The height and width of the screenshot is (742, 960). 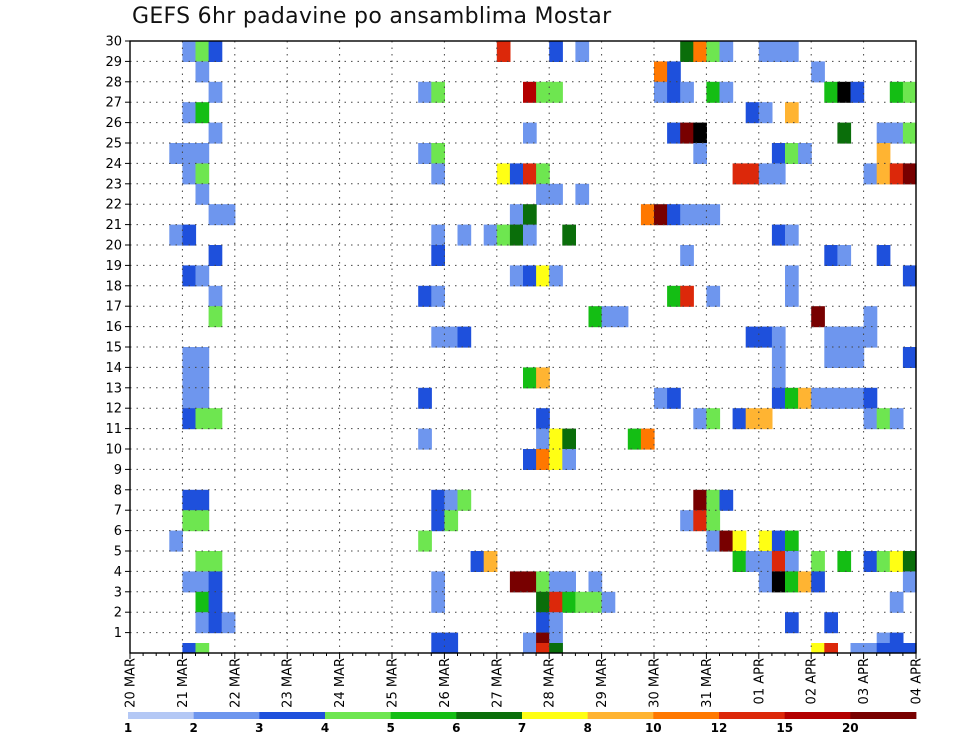 I want to click on colorbar-label: 20, so click(x=850, y=728).